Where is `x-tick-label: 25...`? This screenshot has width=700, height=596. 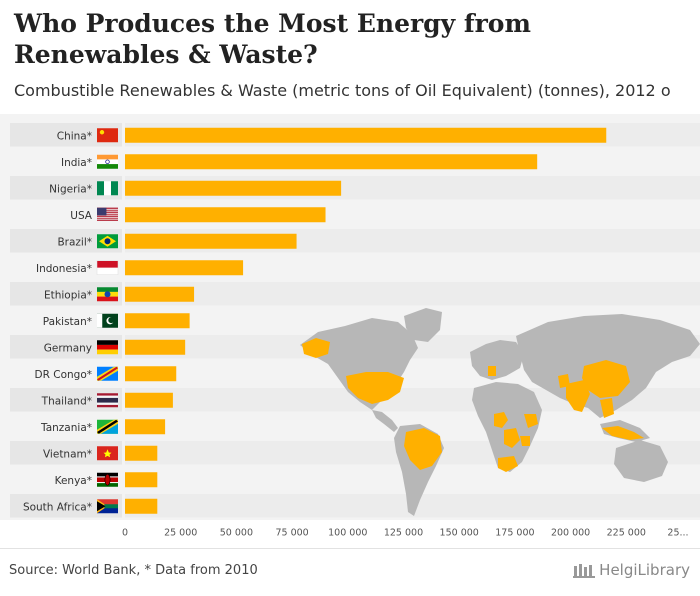
x-tick-label: 25... is located at coordinates (677, 533).